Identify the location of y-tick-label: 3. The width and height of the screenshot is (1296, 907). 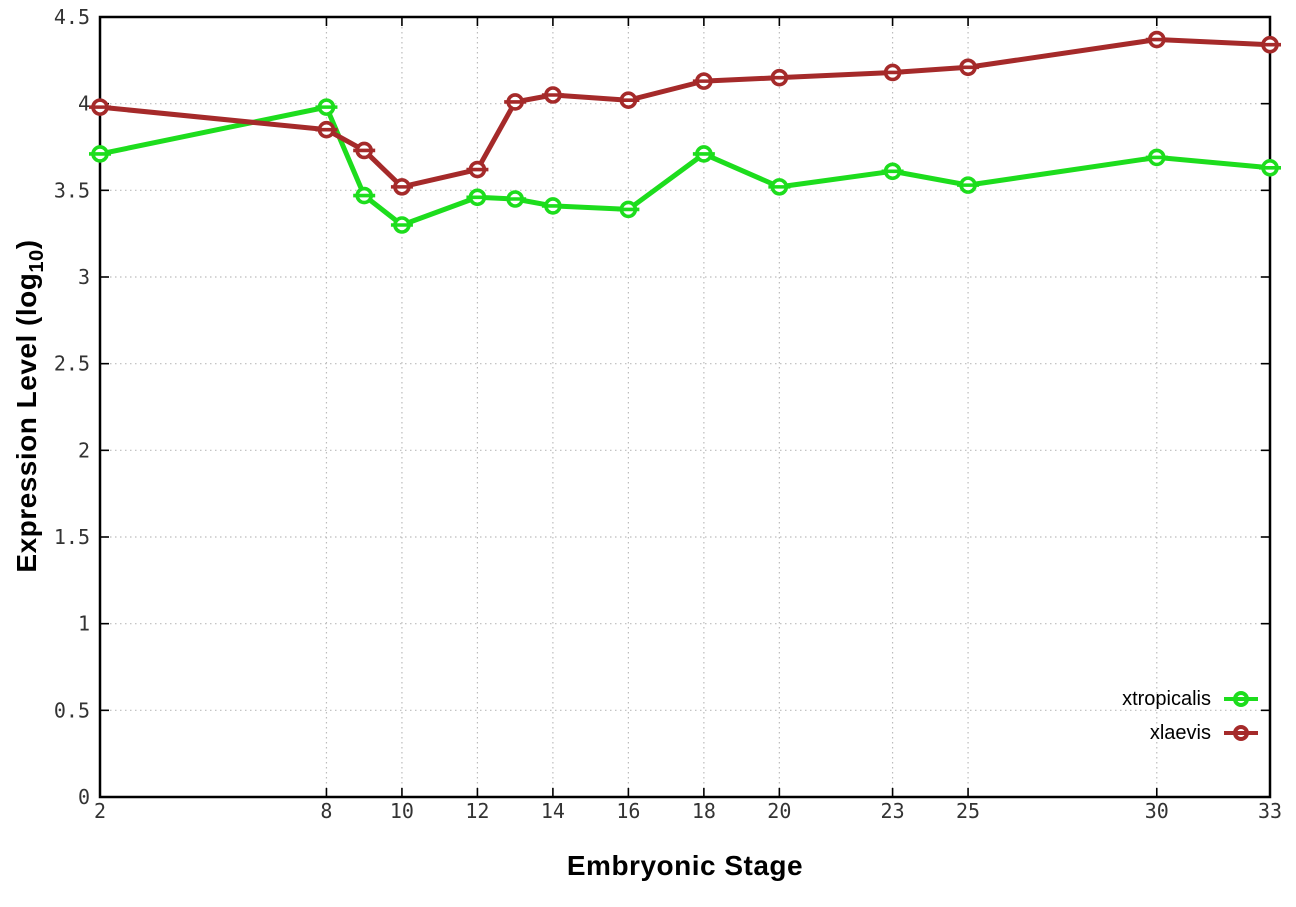
(84, 277).